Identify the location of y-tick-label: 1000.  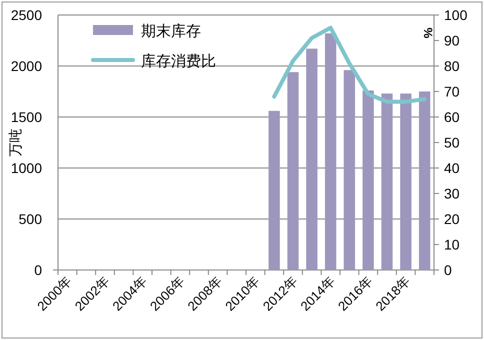
(26, 168).